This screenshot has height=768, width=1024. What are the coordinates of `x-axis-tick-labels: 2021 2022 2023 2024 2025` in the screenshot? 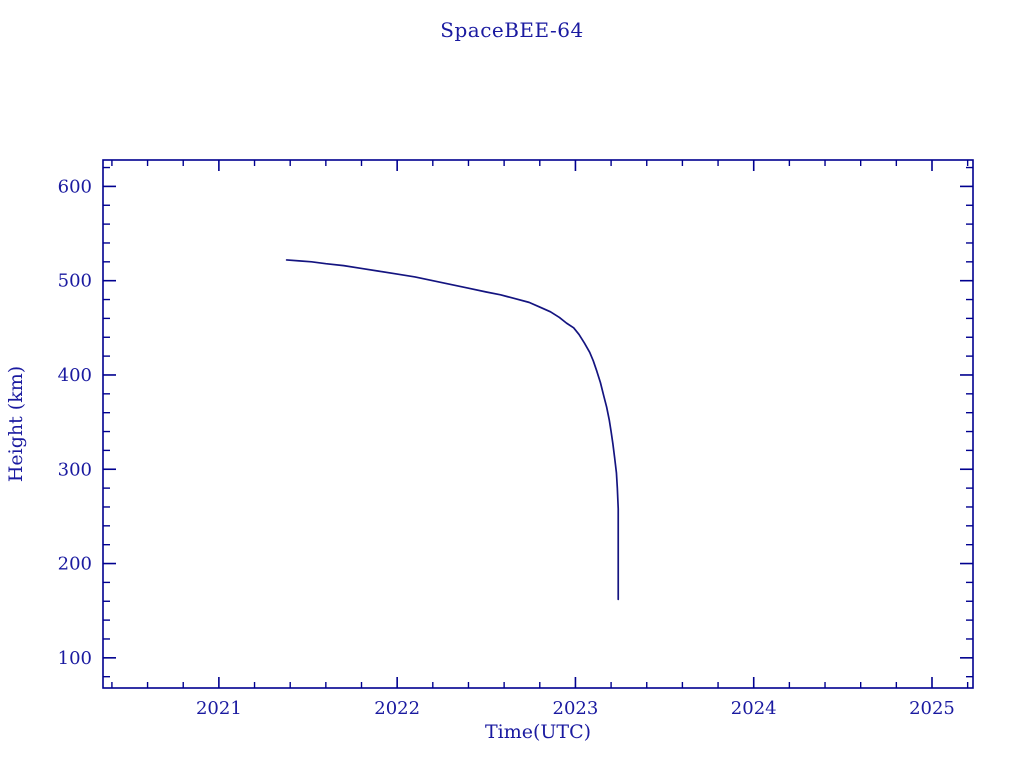 It's located at (575, 708).